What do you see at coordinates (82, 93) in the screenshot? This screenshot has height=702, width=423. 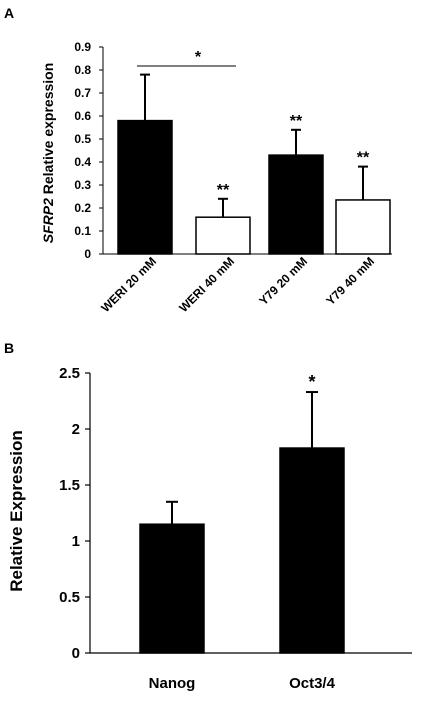 I see `panel-a-y-tick-label: 0.7` at bounding box center [82, 93].